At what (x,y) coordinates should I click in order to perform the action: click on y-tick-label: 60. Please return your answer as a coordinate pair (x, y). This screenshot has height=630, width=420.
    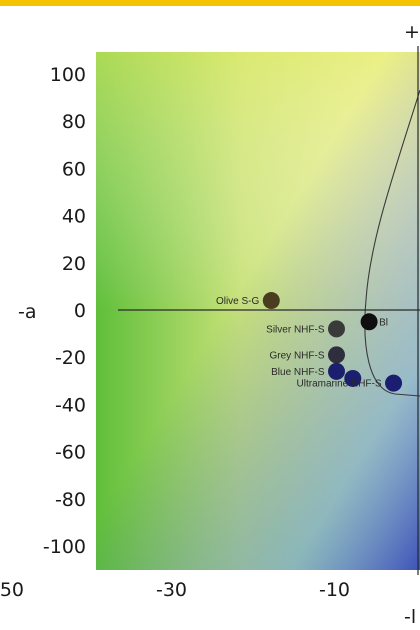
    Looking at the image, I should click on (74, 169).